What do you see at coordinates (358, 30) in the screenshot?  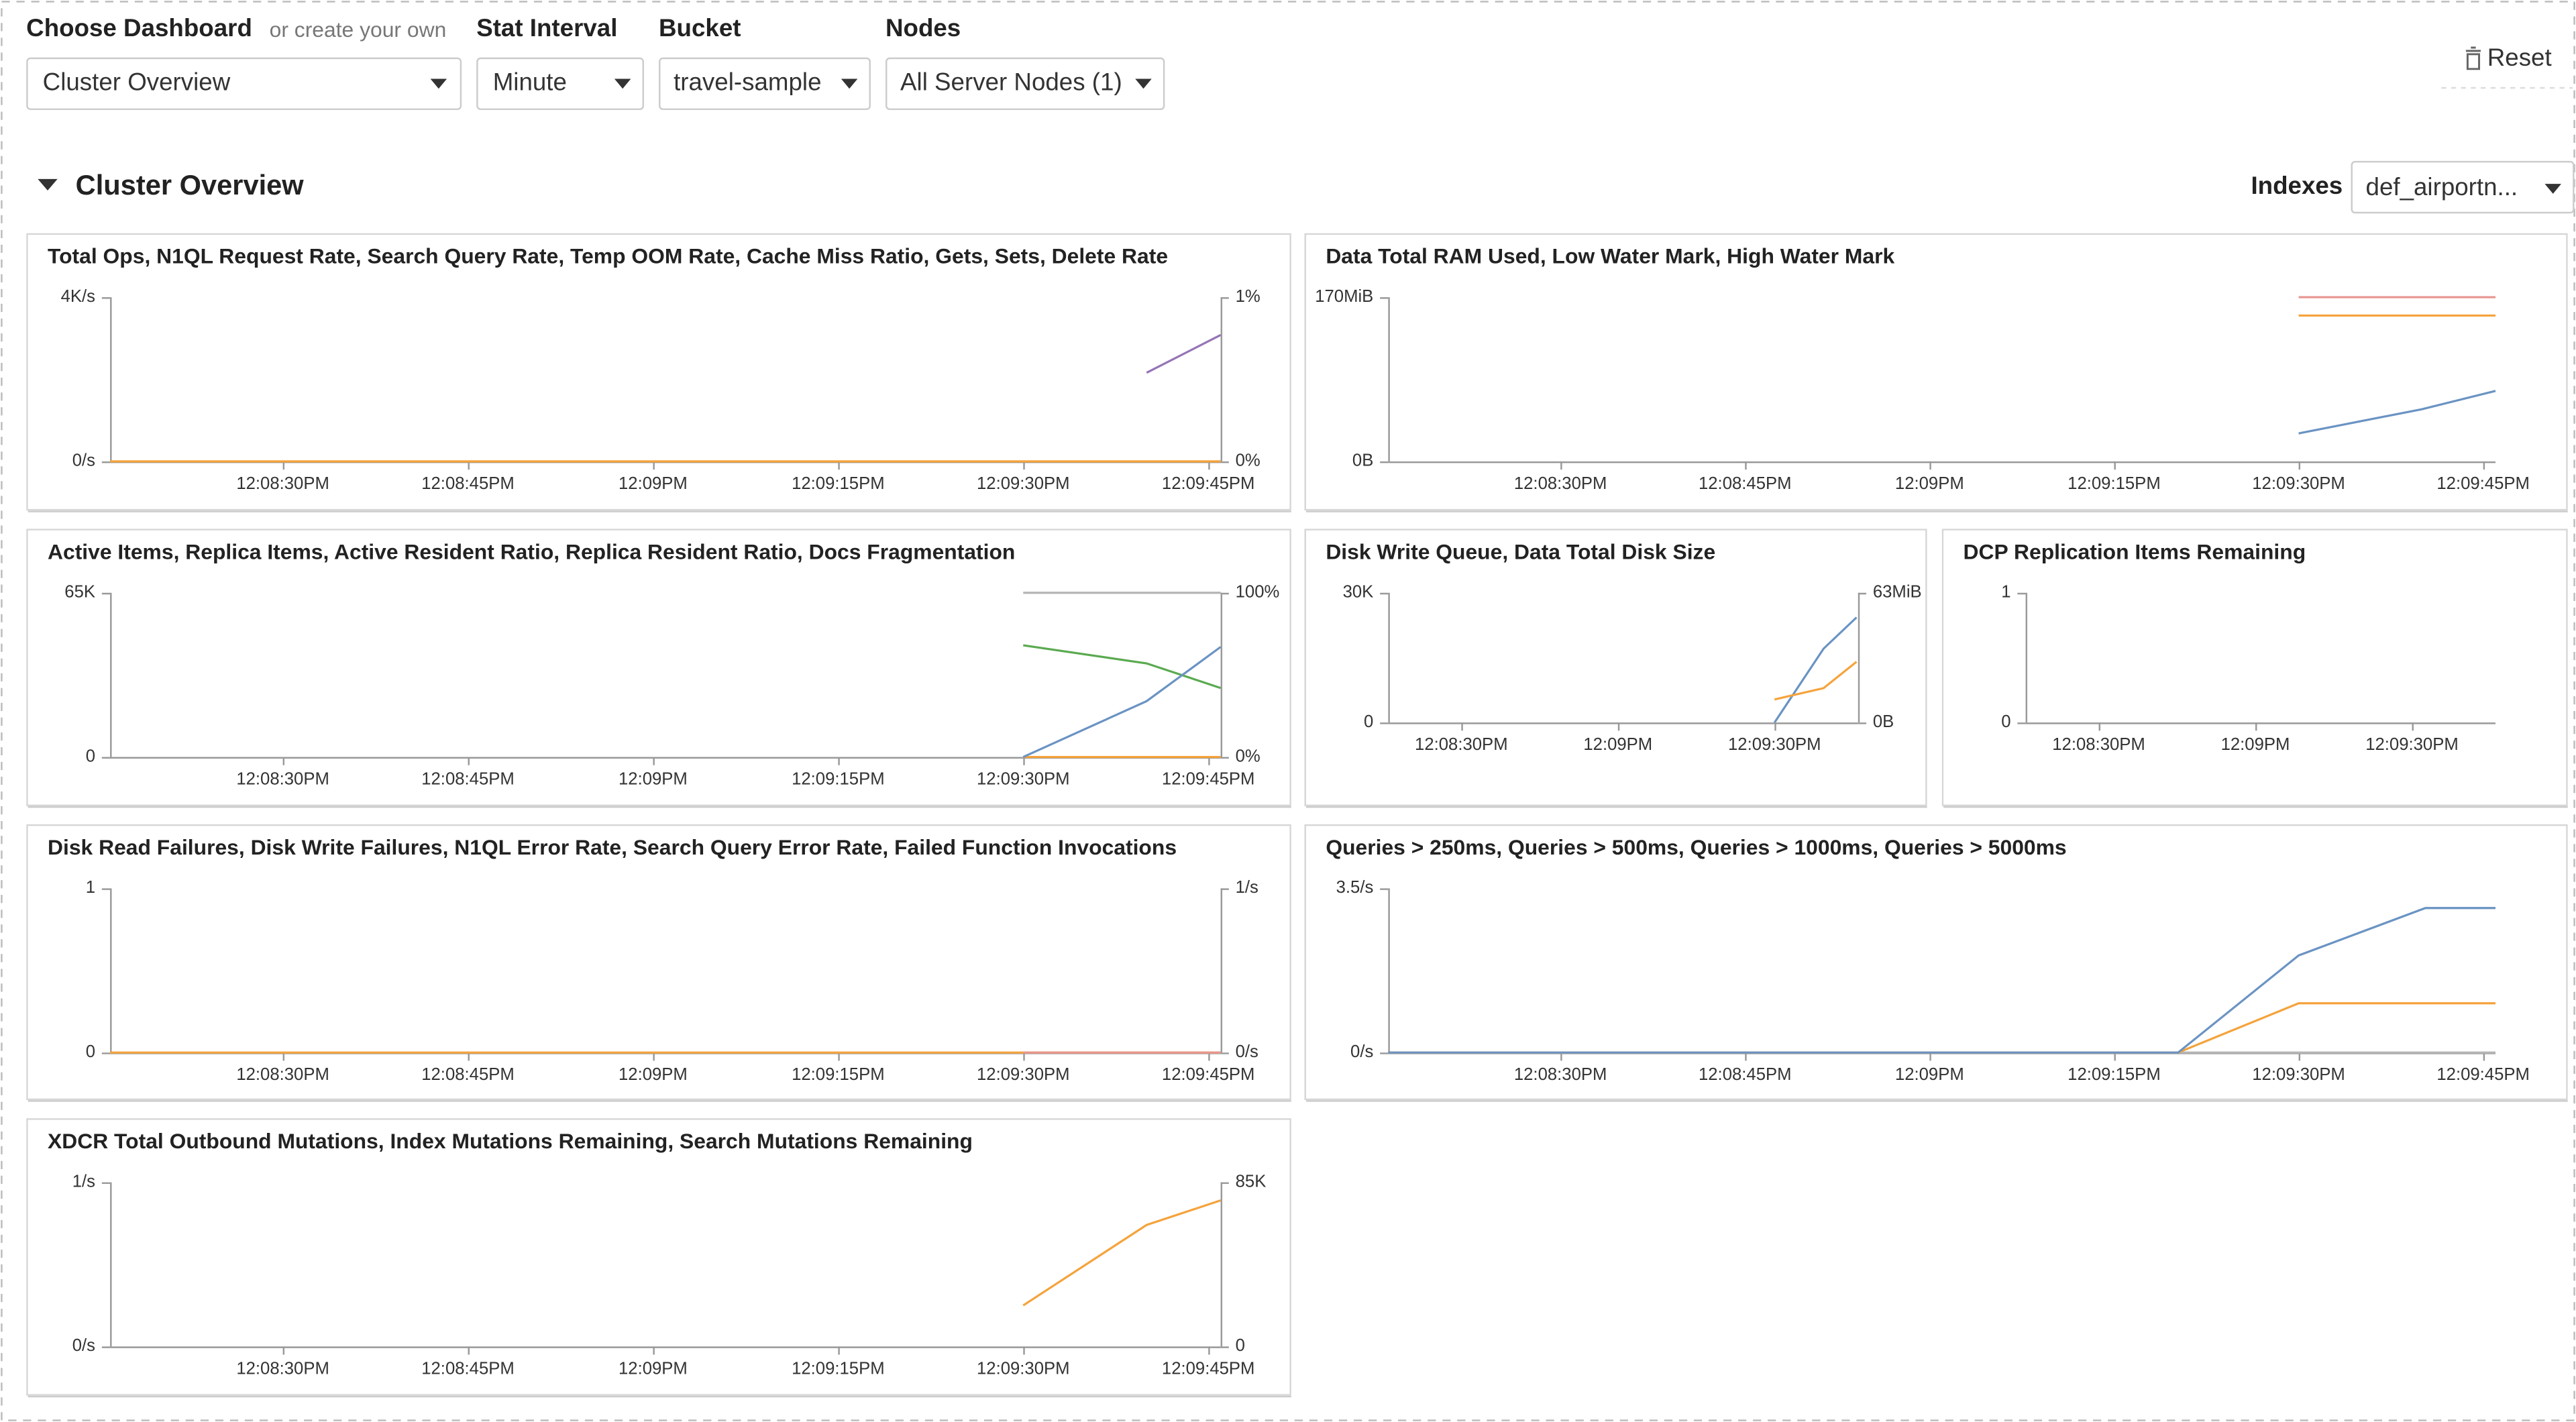 I see `create-link: or create your own` at bounding box center [358, 30].